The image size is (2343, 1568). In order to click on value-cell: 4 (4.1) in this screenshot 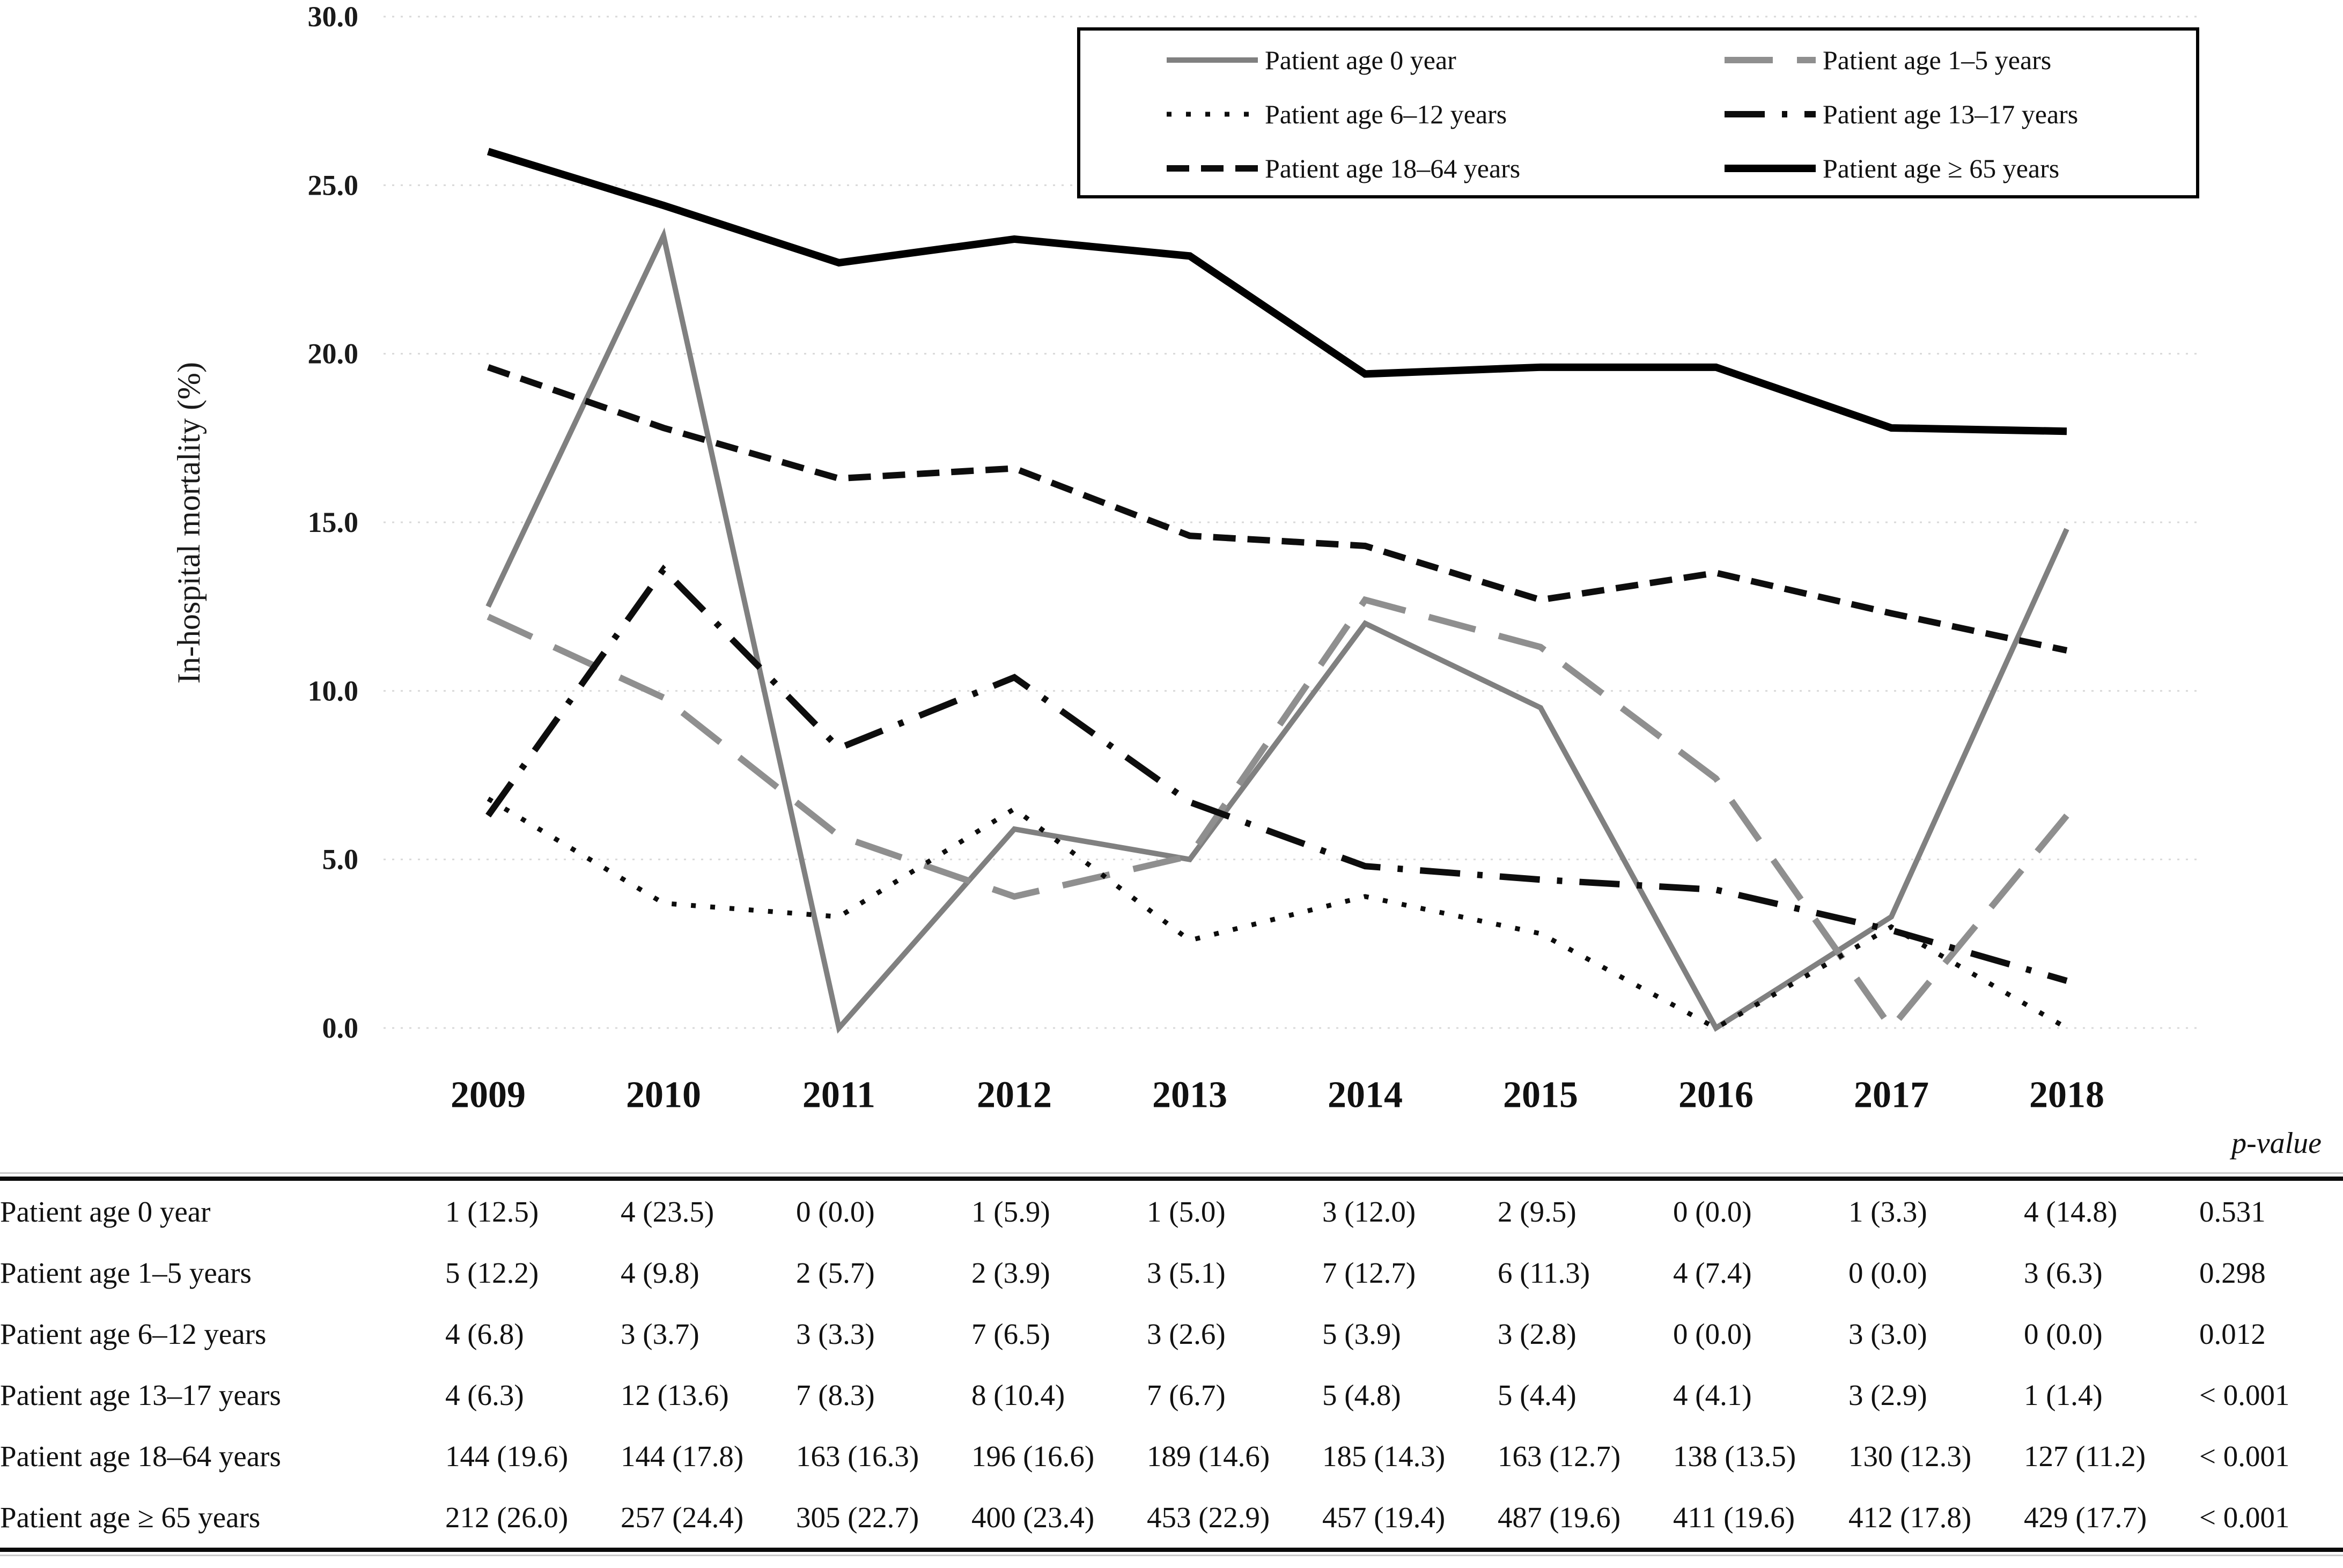, I will do `click(1712, 1394)`.